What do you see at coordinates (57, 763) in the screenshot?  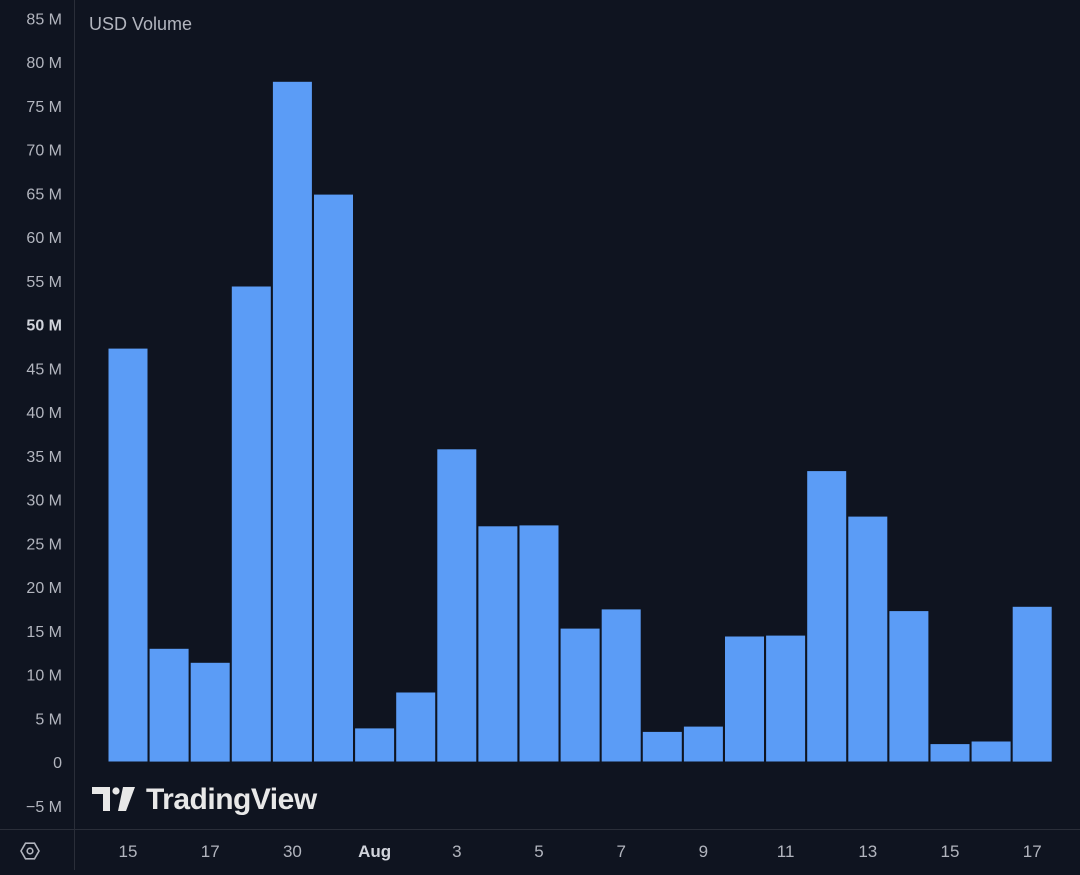 I see `y-tick-label: 0` at bounding box center [57, 763].